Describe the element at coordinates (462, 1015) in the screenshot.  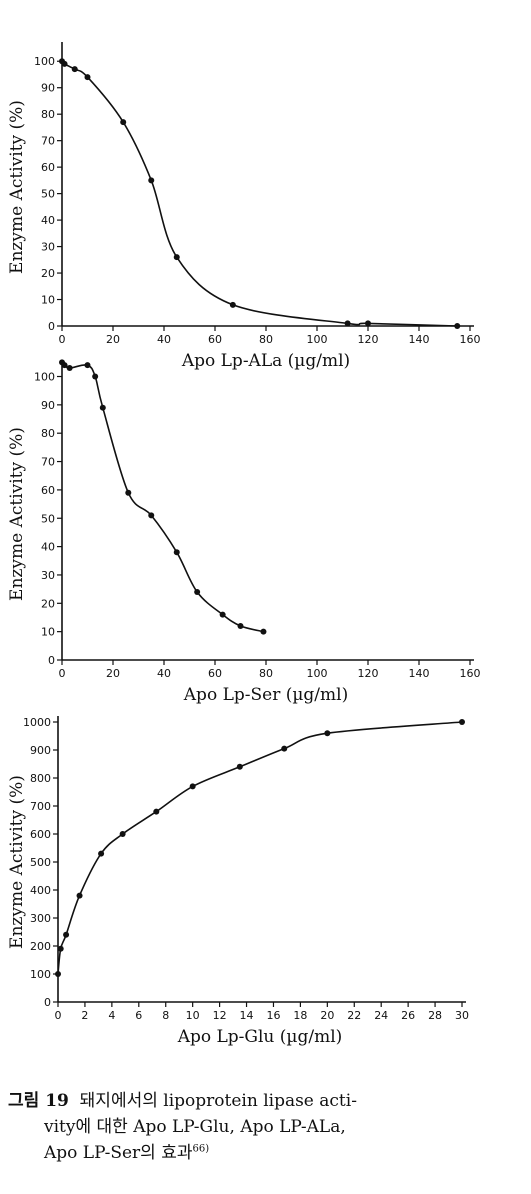
I see `x-tick-label: 30` at that location.